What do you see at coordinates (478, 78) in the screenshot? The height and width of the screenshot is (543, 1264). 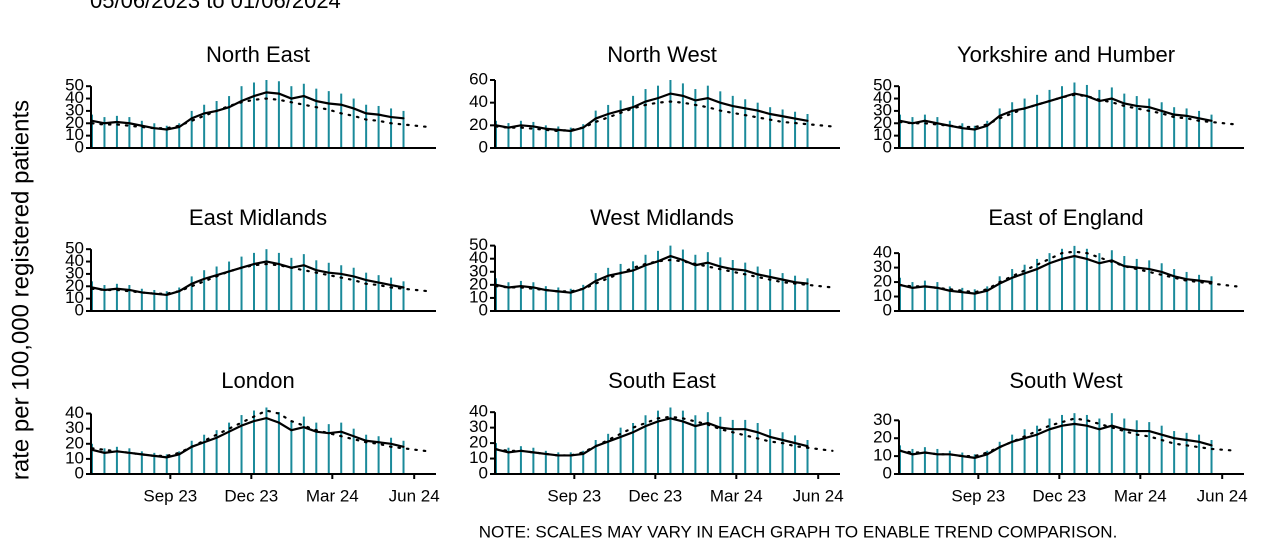 I see `y-tick-label: 60` at bounding box center [478, 78].